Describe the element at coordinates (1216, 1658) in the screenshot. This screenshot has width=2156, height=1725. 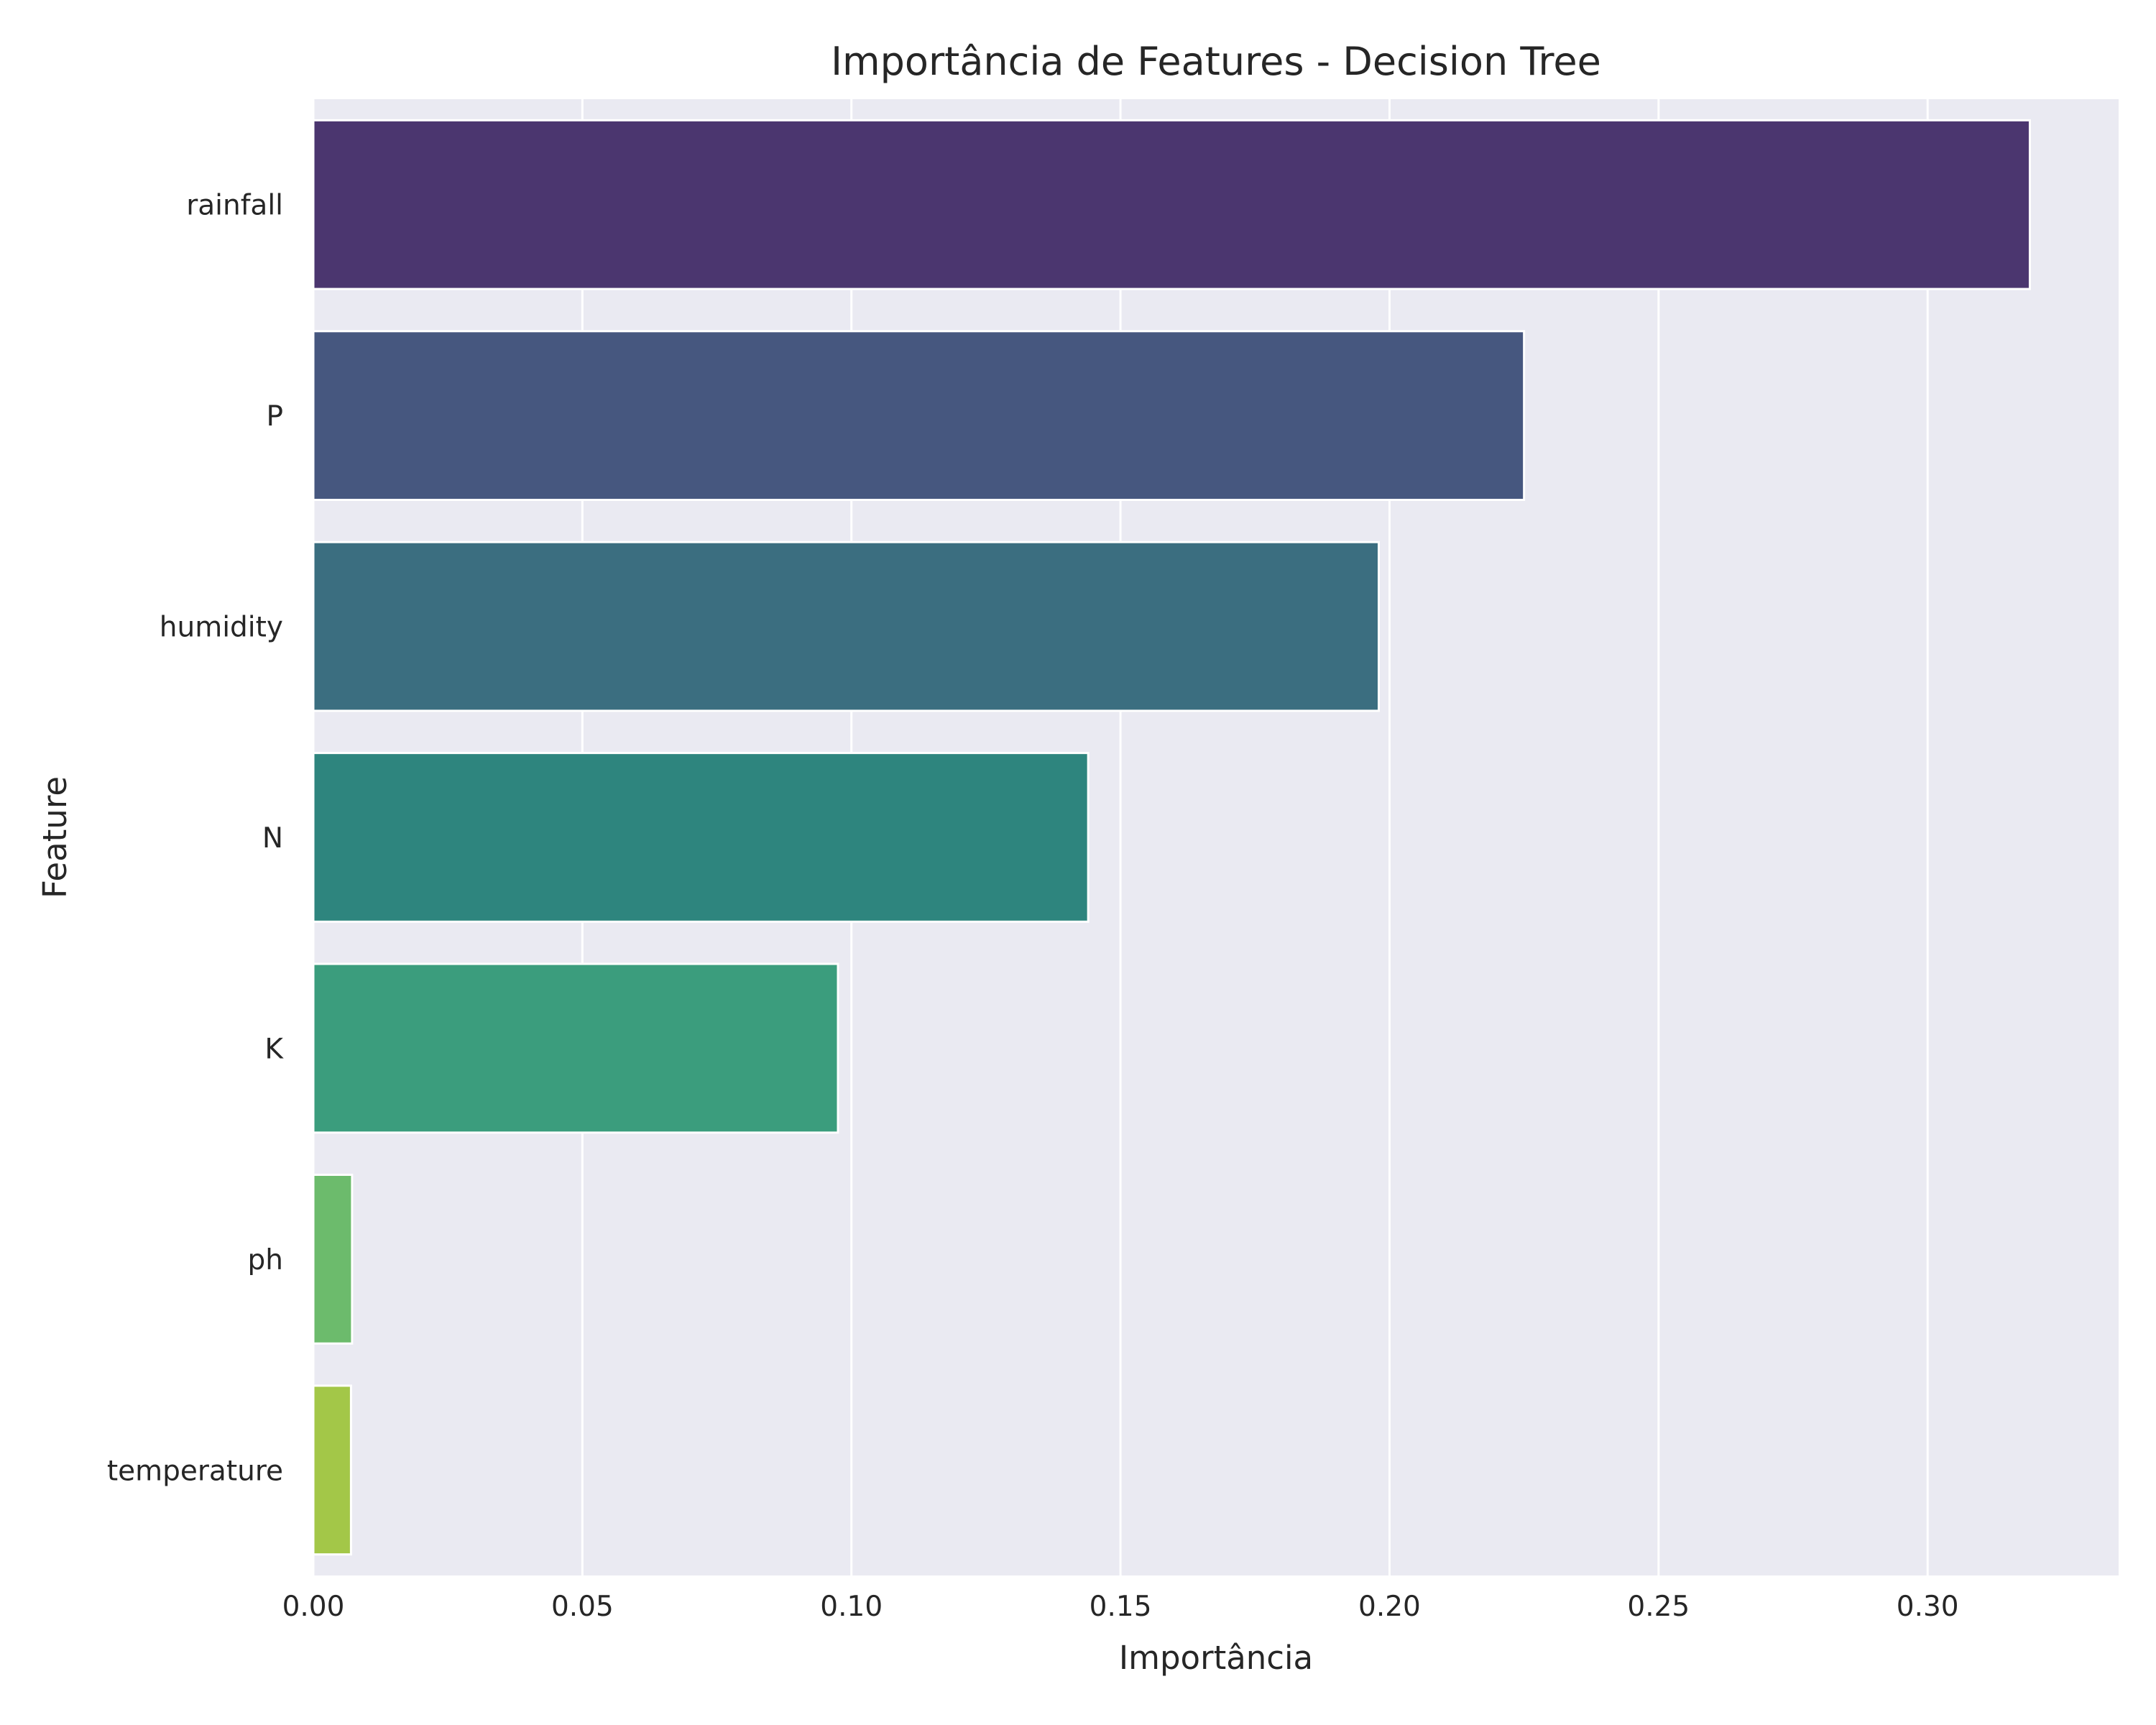
I see `x-axis-label: Importância` at that location.